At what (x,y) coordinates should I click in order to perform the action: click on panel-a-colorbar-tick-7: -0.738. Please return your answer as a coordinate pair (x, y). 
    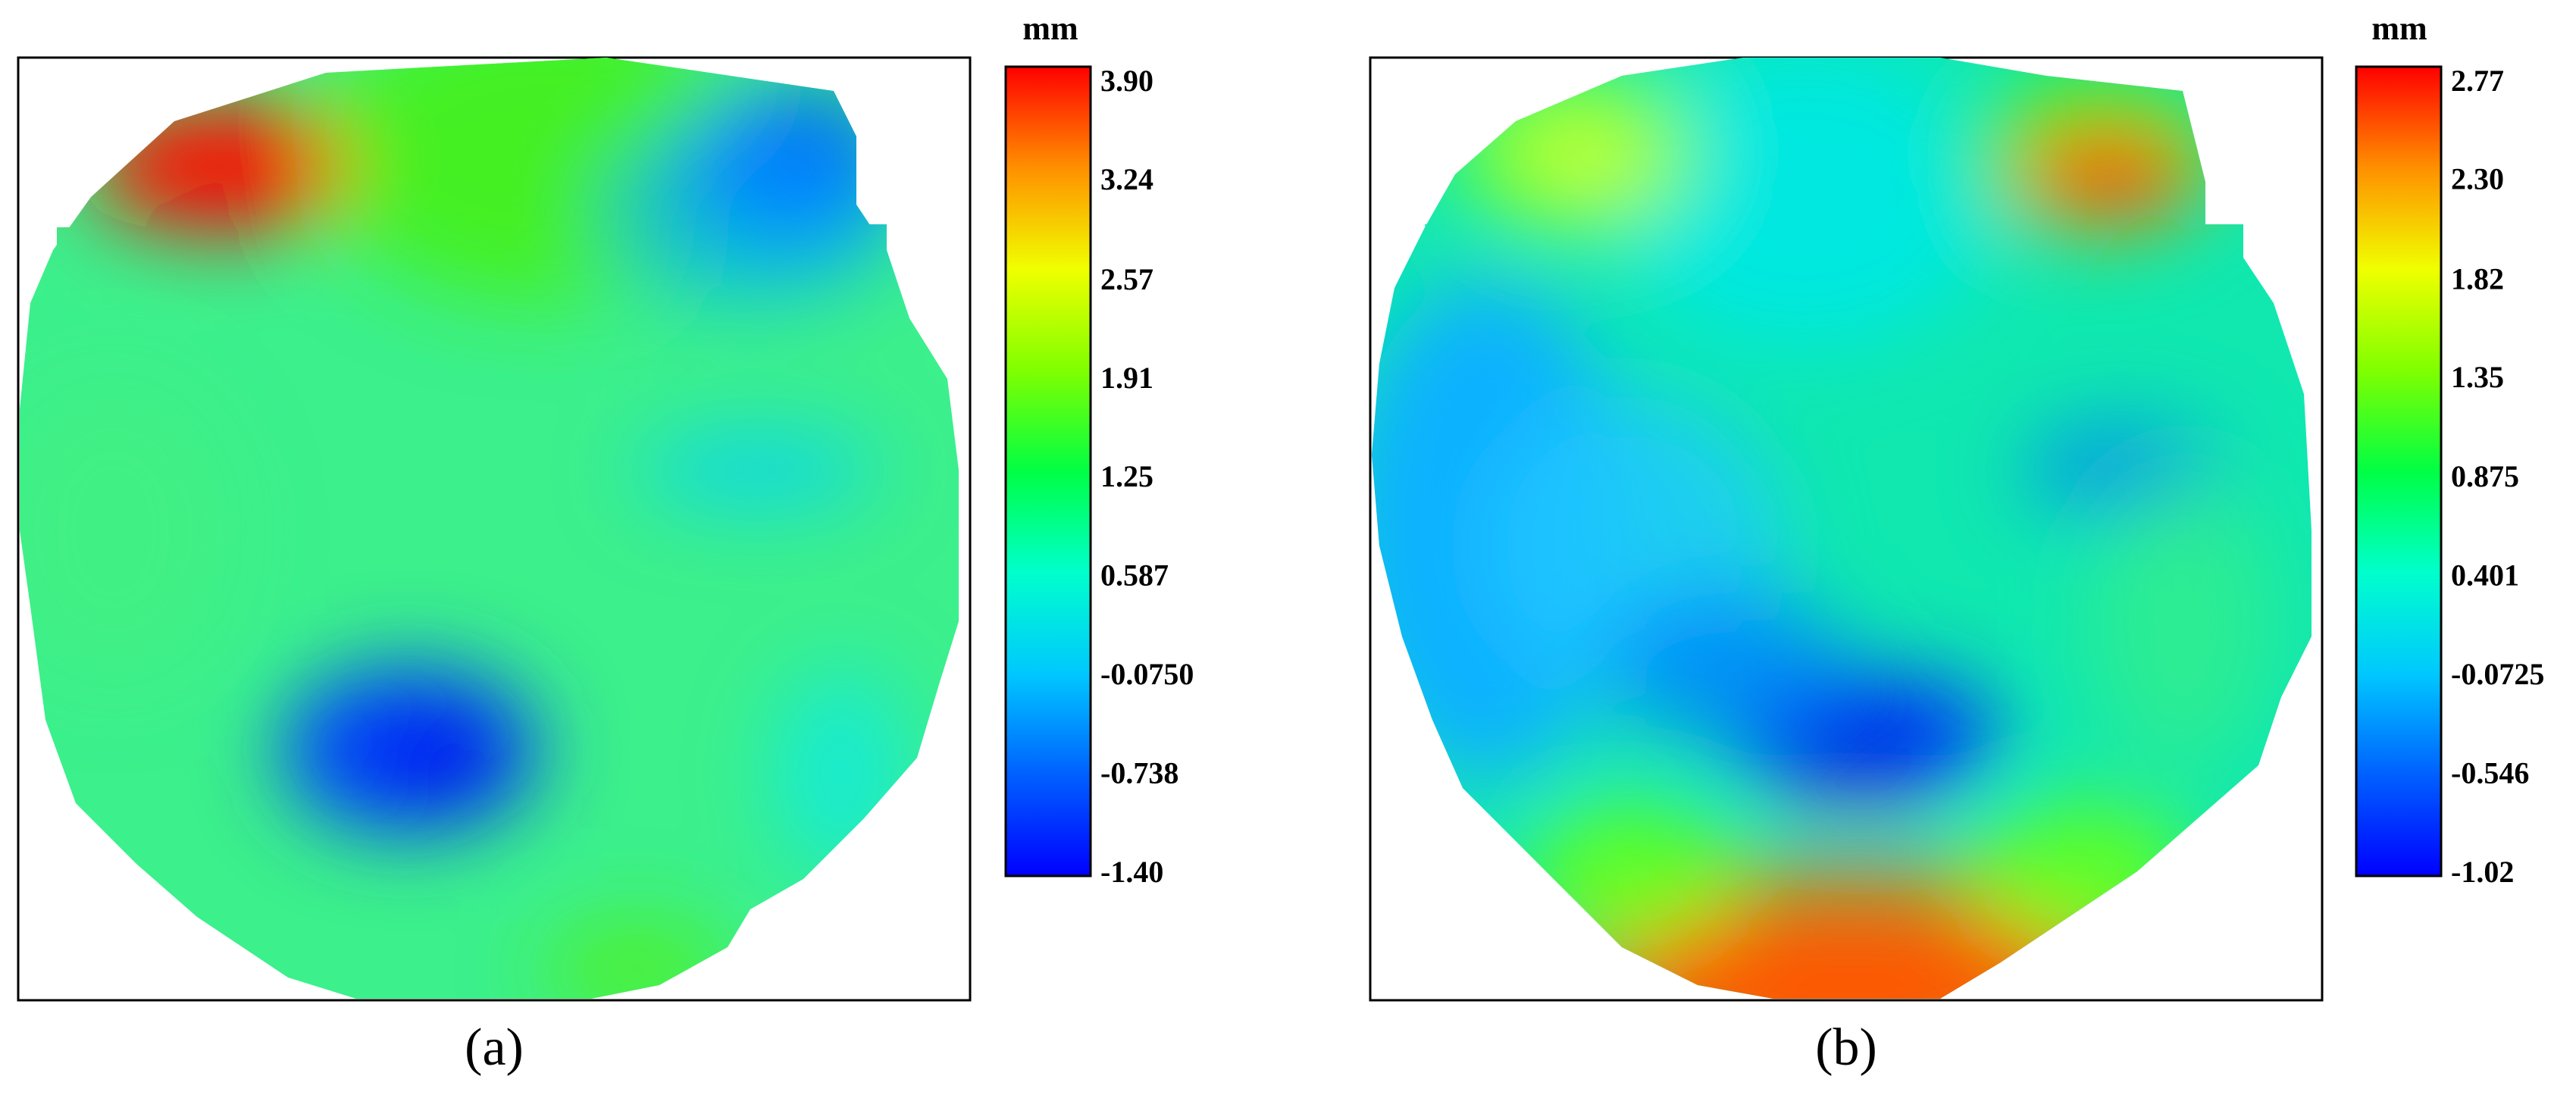
    Looking at the image, I should click on (1139, 773).